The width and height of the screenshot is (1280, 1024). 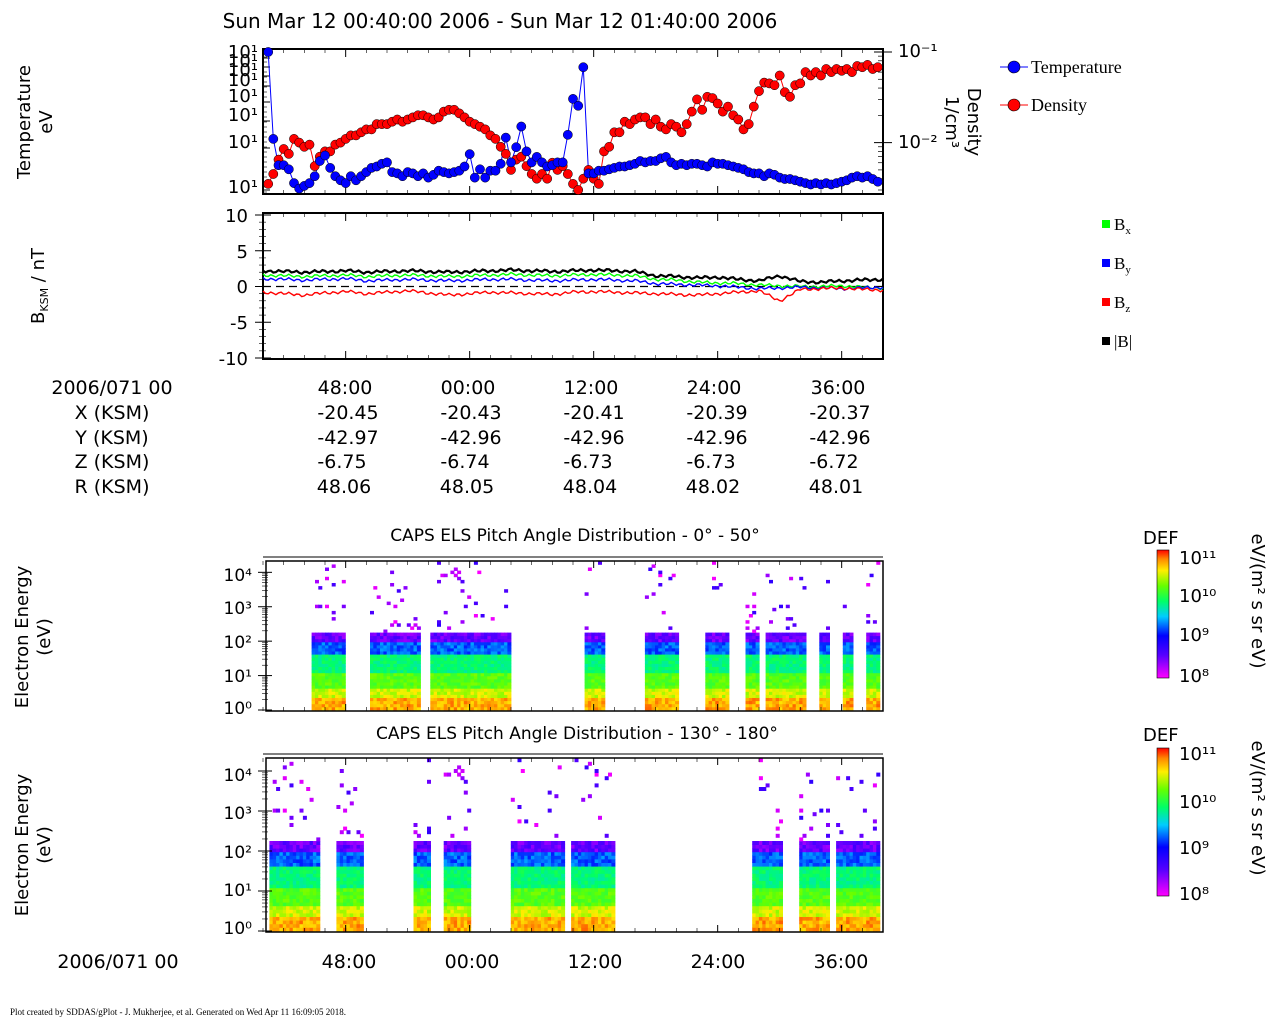 I want to click on plasma-legend: Temperature Density, so click(x=1061, y=86).